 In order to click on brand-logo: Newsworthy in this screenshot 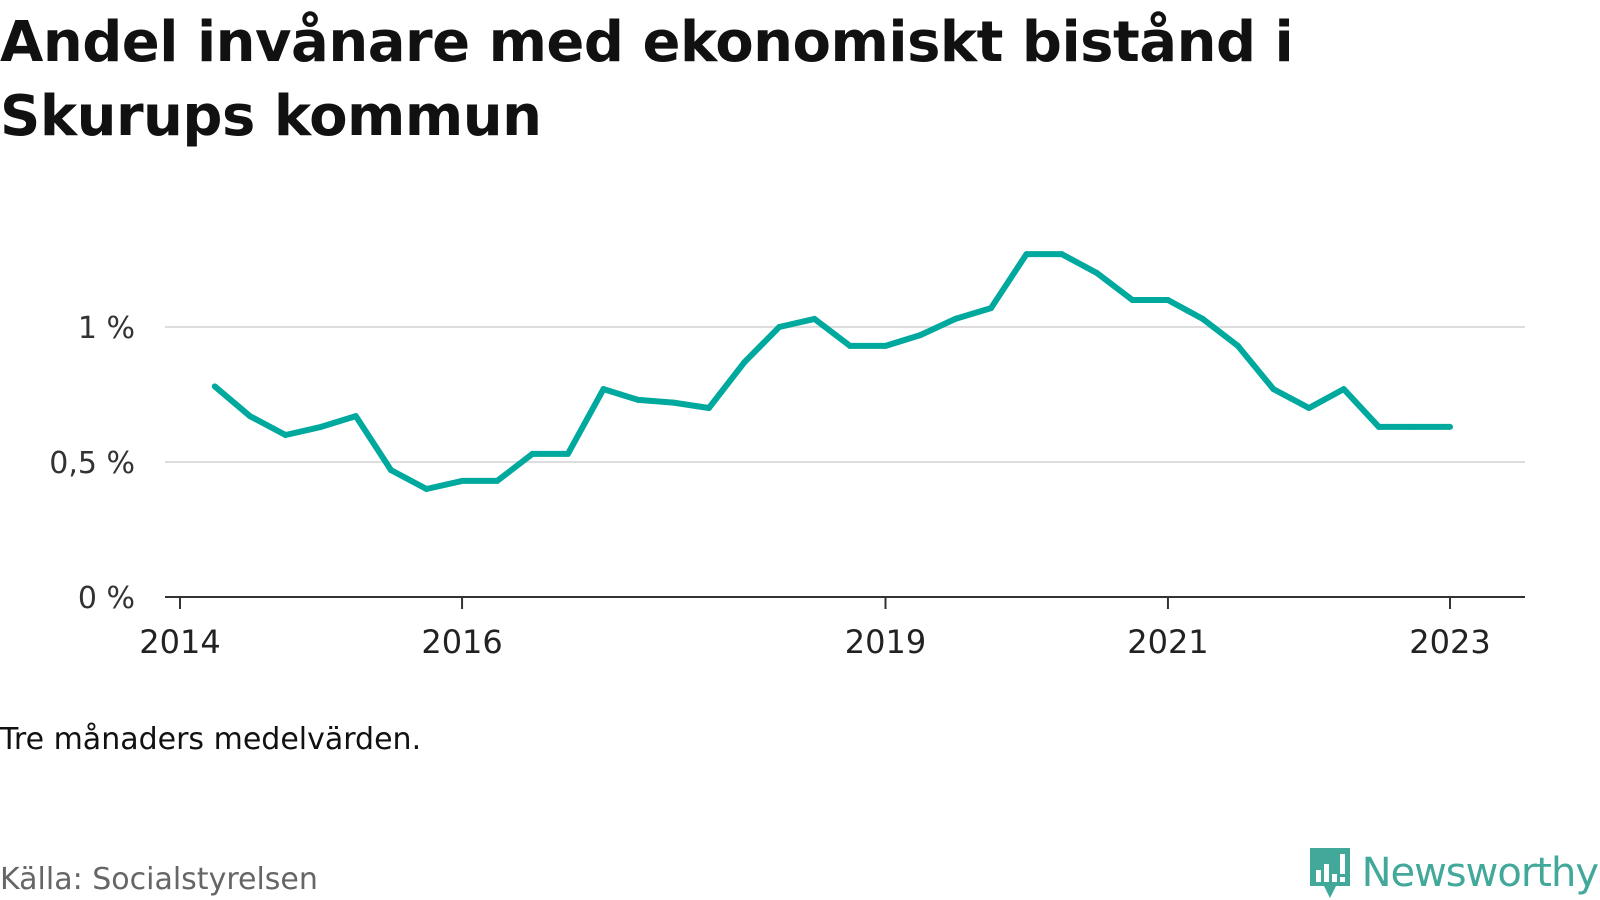, I will do `click(1453, 873)`.